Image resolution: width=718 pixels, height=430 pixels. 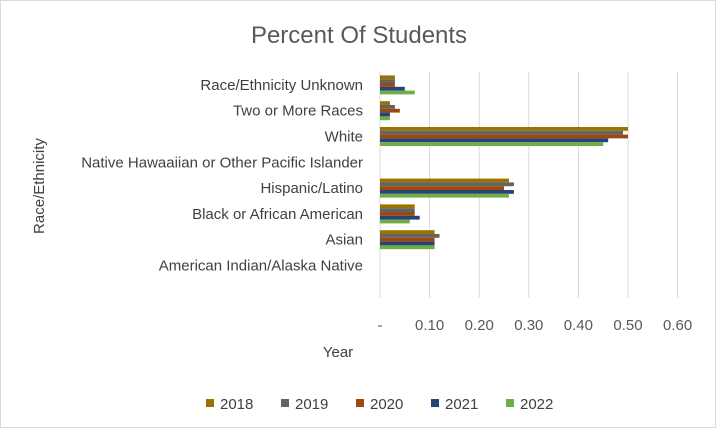 What do you see at coordinates (298, 111) in the screenshot?
I see `category-label: Two or More Races` at bounding box center [298, 111].